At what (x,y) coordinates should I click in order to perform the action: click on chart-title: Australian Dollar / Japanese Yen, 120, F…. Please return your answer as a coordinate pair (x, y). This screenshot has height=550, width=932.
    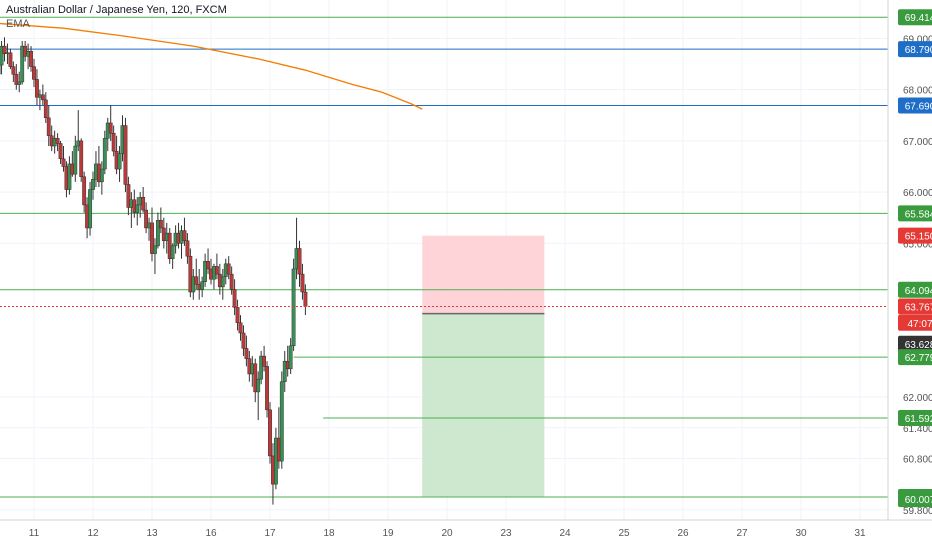
    Looking at the image, I should click on (116, 10).